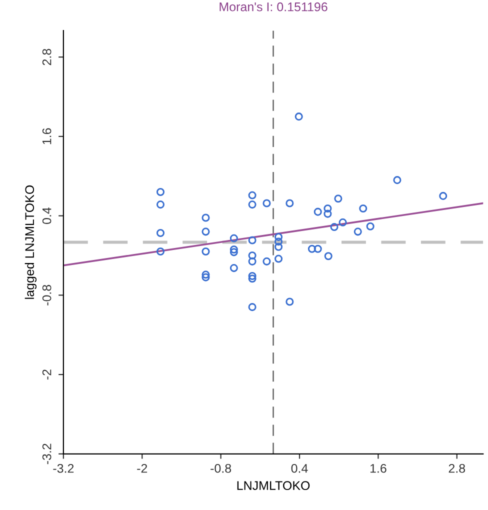  What do you see at coordinates (47, 57) in the screenshot?
I see `y-tick-label: 2.8` at bounding box center [47, 57].